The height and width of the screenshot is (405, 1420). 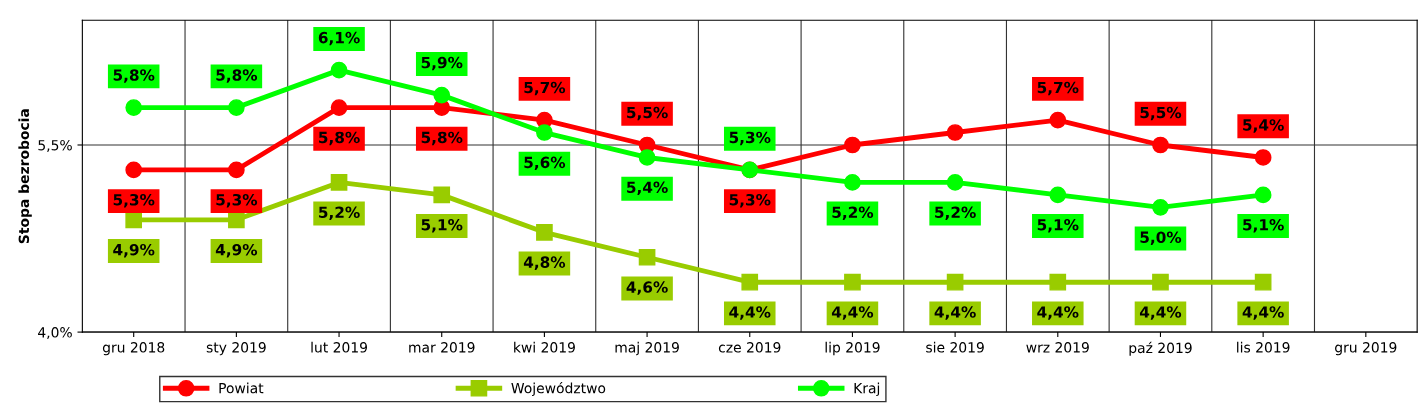 What do you see at coordinates (867, 389) in the screenshot?
I see `legend-label: Kraj` at bounding box center [867, 389].